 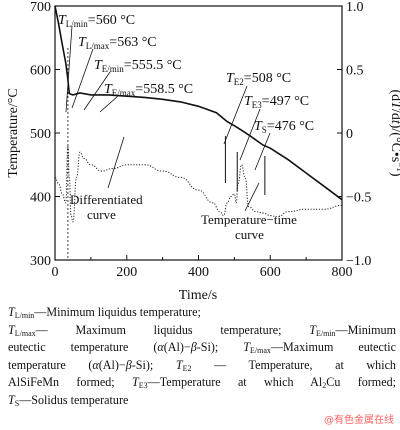 I want to click on event-label-0: TL/min=560 °C, so click(x=96, y=21).